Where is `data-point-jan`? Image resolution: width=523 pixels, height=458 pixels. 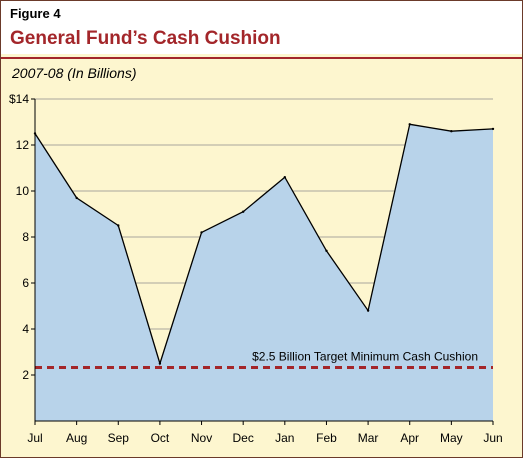
data-point-jan is located at coordinates (285, 177).